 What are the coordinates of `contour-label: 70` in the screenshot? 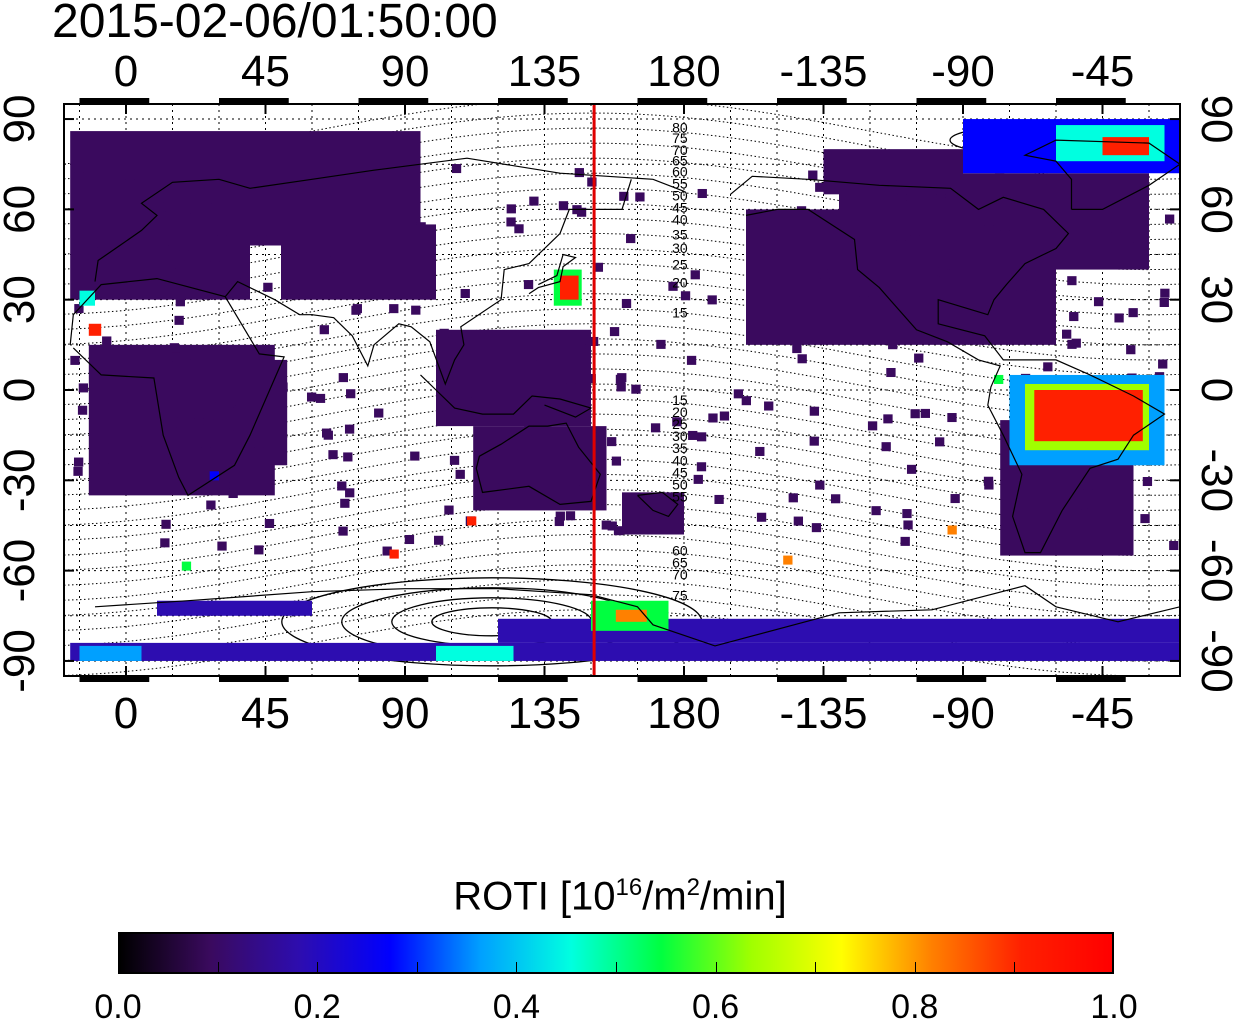 It's located at (680, 575).